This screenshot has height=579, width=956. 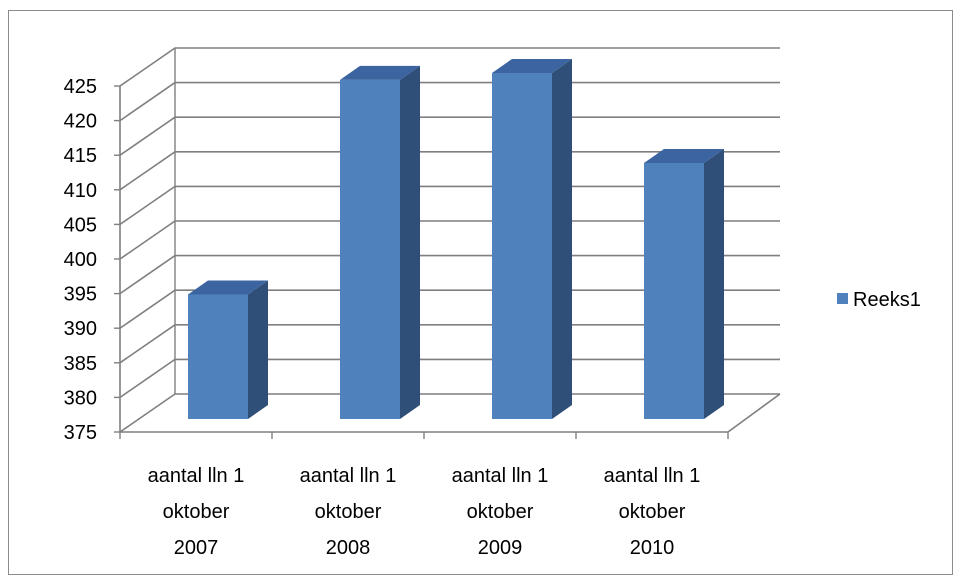 What do you see at coordinates (887, 300) in the screenshot?
I see `legend-label-reeks1: Reeks1` at bounding box center [887, 300].